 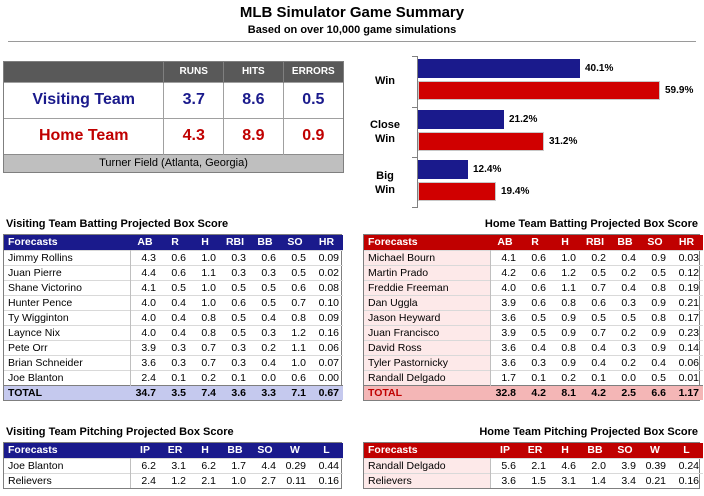 I want to click on visiting-batting-stat-cell: R, so click(x=175, y=242).